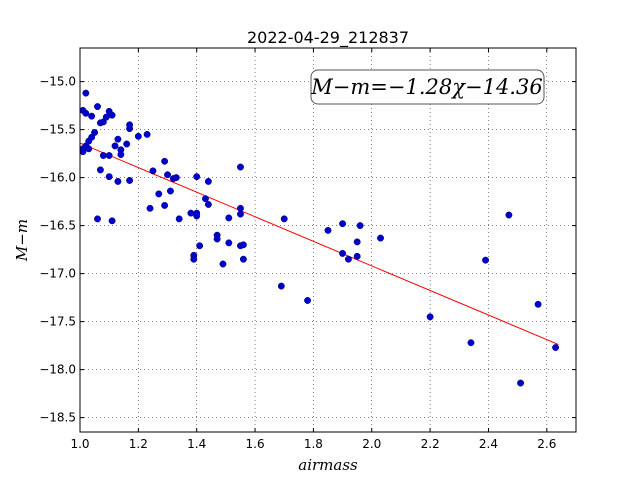 The image size is (640, 480). Describe the element at coordinates (79, 444) in the screenshot. I see `x-tick-label: 1.0` at that location.